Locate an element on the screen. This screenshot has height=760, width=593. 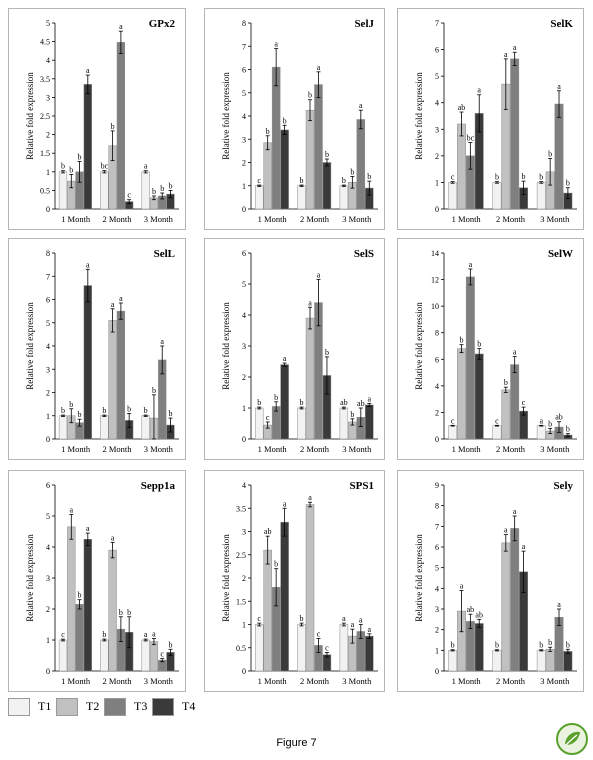
leaf-badge-icon is located at coordinates (572, 739).